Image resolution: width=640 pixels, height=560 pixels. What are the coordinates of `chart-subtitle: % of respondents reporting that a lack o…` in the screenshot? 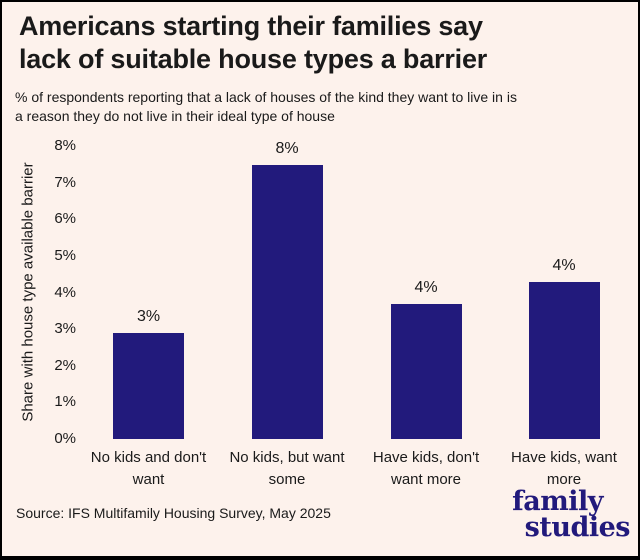 It's located at (320, 107).